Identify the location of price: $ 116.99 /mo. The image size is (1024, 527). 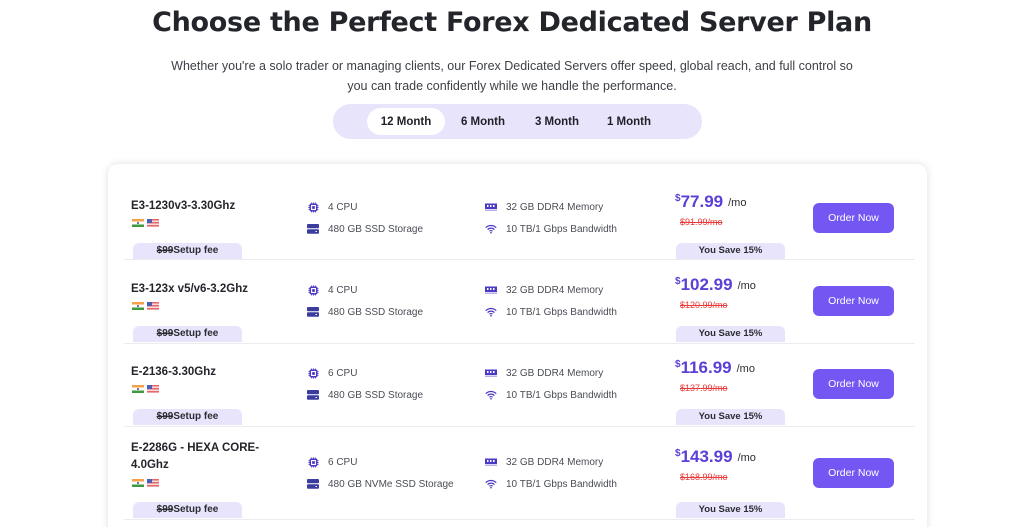
(715, 368).